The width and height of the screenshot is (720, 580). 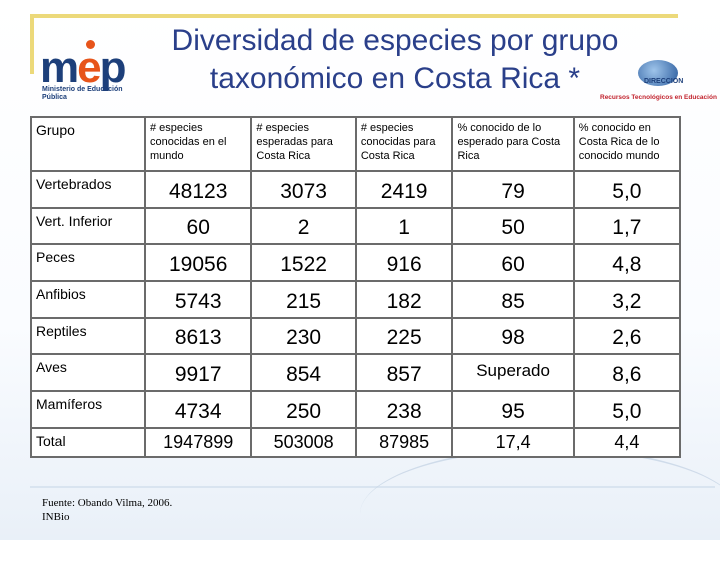 What do you see at coordinates (88, 336) in the screenshot?
I see `row-label: Reptiles` at bounding box center [88, 336].